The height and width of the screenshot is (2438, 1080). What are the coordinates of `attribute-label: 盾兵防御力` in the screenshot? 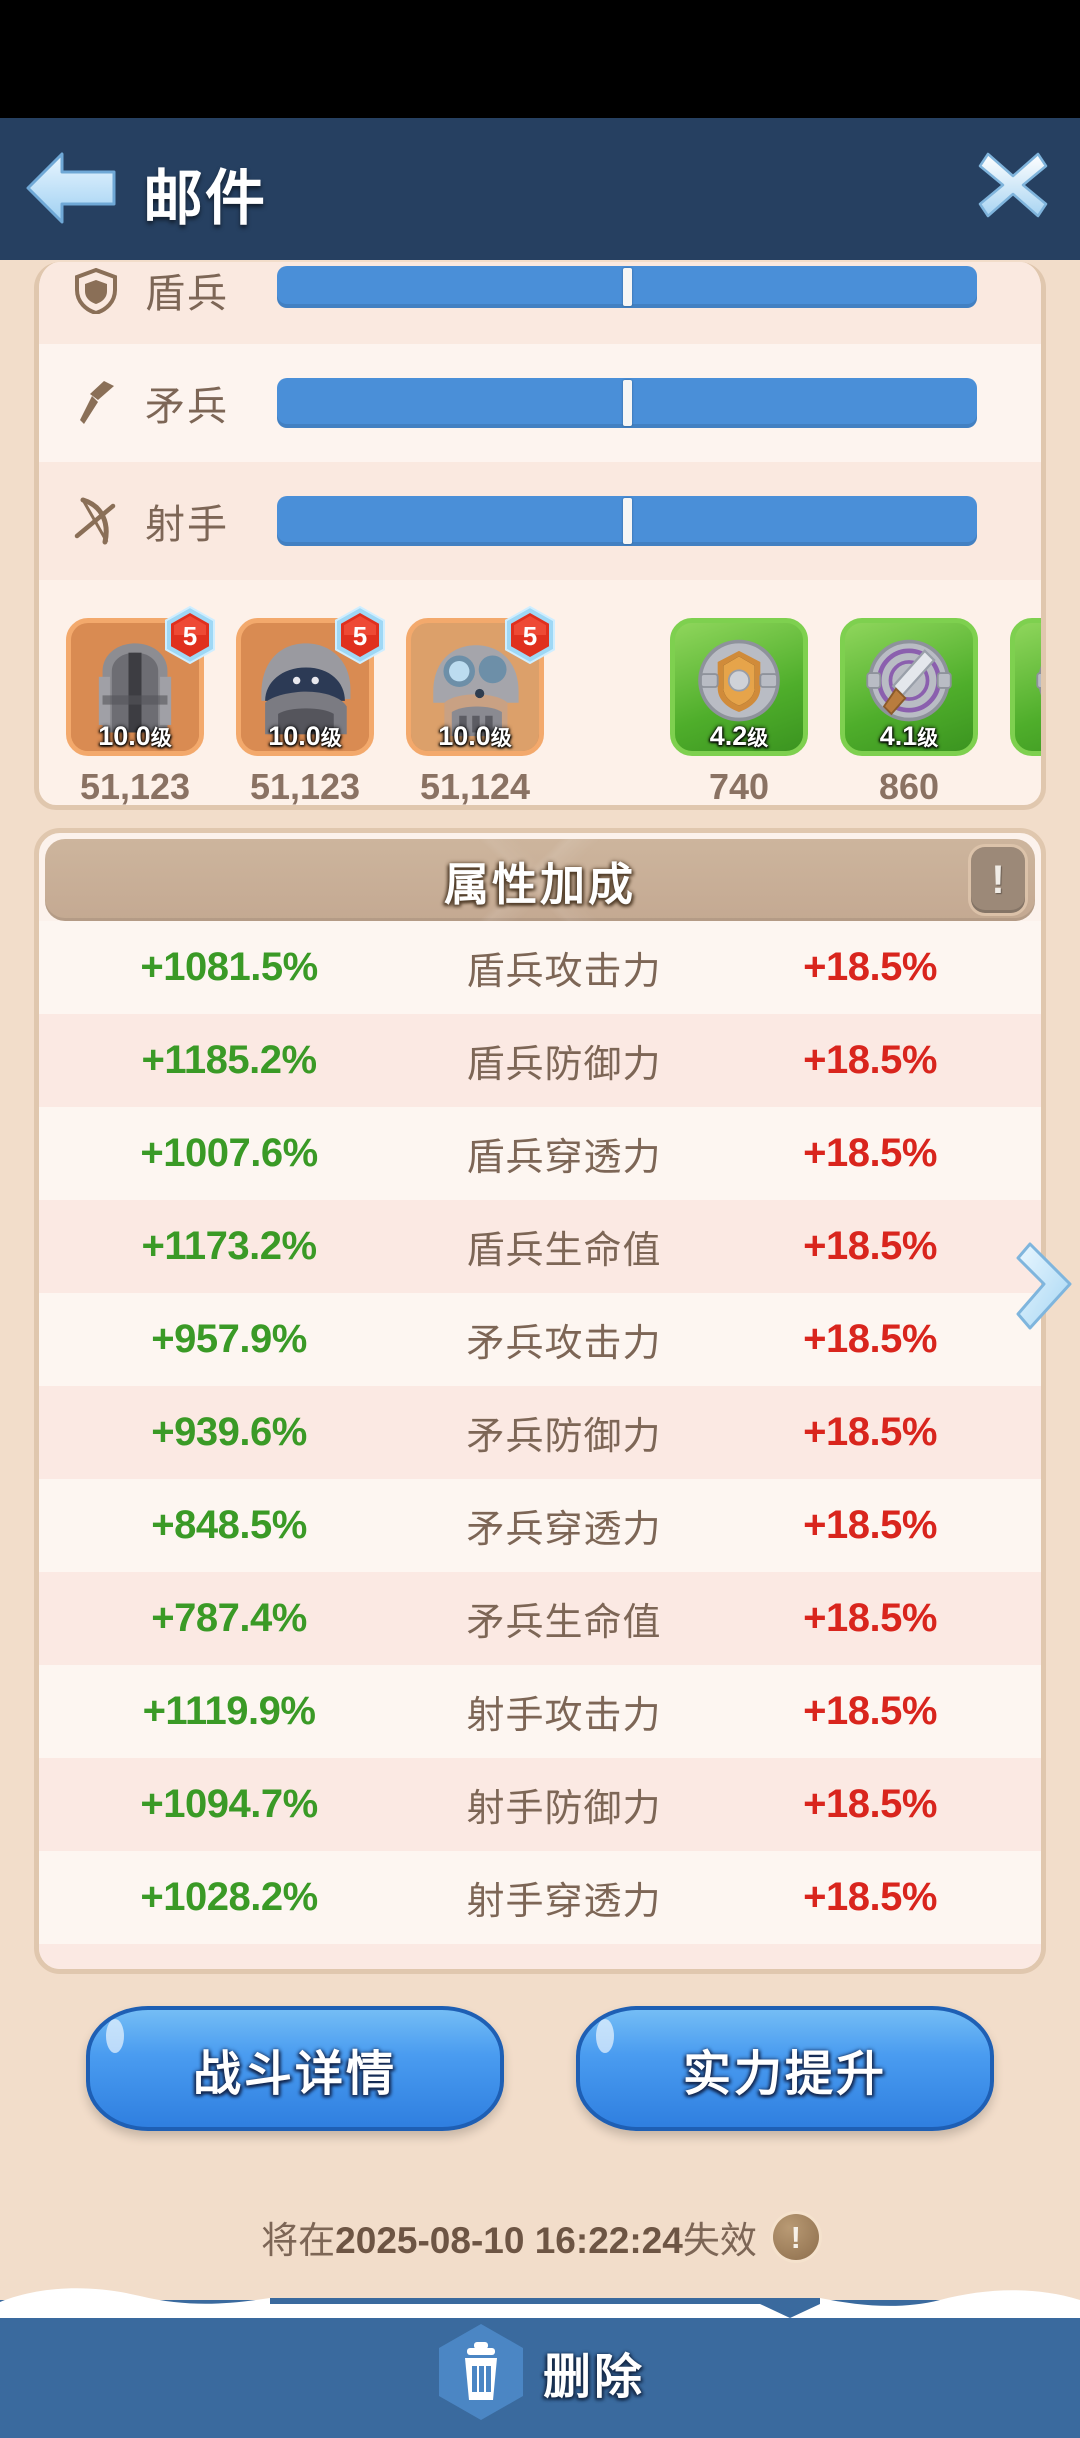 It's located at (564, 1065).